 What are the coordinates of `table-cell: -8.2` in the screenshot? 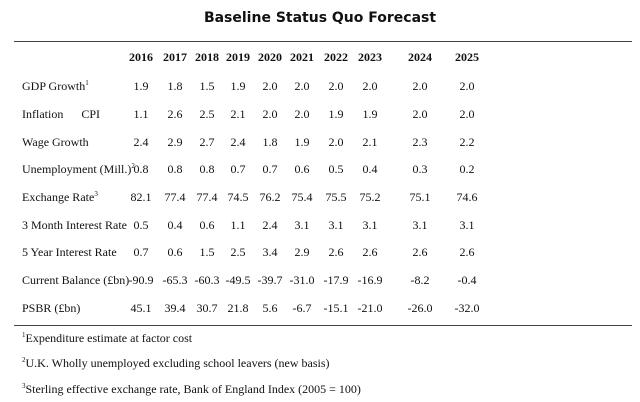 It's located at (420, 280).